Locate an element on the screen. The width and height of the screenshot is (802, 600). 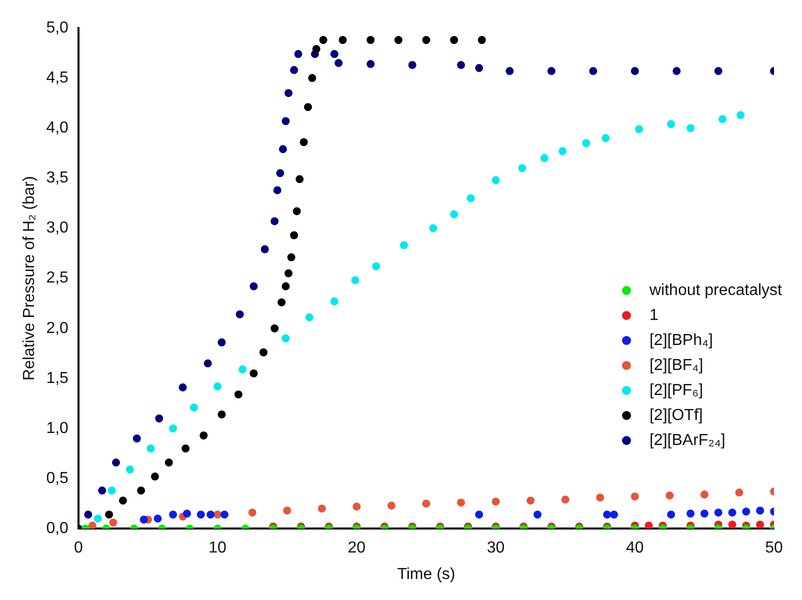
x-tick-label: 20 is located at coordinates (357, 548).